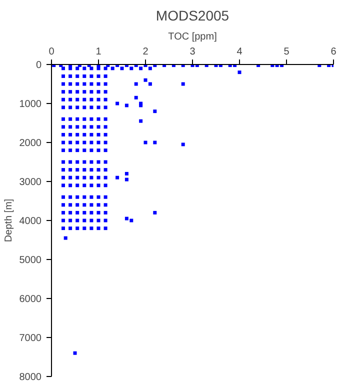 This screenshot has height=384, width=345. I want to click on x-tick-label: 1, so click(99, 52).